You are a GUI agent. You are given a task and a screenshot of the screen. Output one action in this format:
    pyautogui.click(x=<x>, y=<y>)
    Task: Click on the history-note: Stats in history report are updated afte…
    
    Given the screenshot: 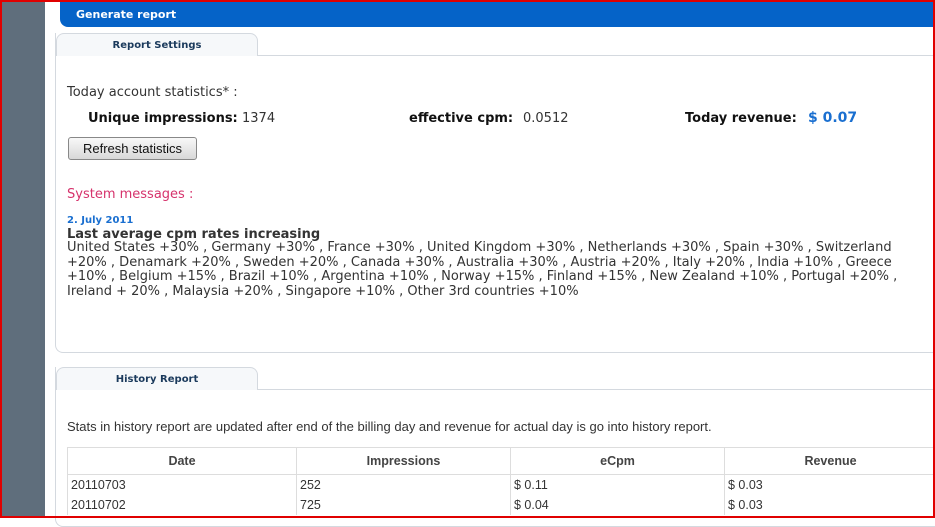 What is the action you would take?
    pyautogui.click(x=389, y=426)
    